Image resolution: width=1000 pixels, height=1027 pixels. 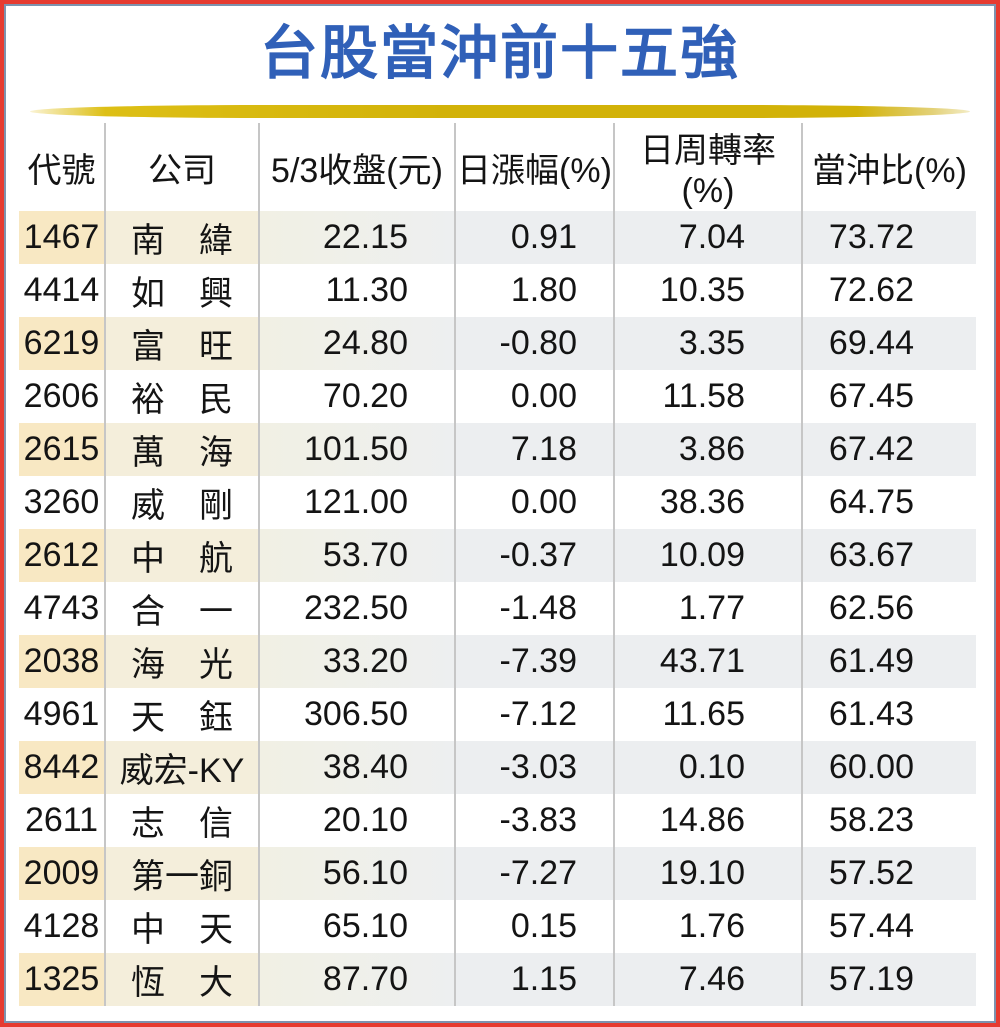 What do you see at coordinates (62, 167) in the screenshot?
I see `col-header-code: 代號` at bounding box center [62, 167].